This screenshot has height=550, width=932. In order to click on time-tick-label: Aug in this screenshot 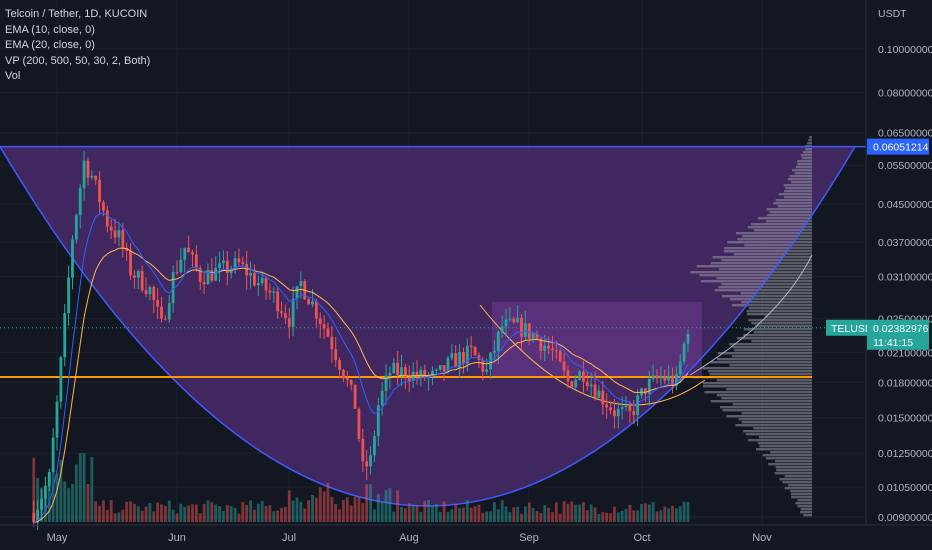, I will do `click(409, 538)`.